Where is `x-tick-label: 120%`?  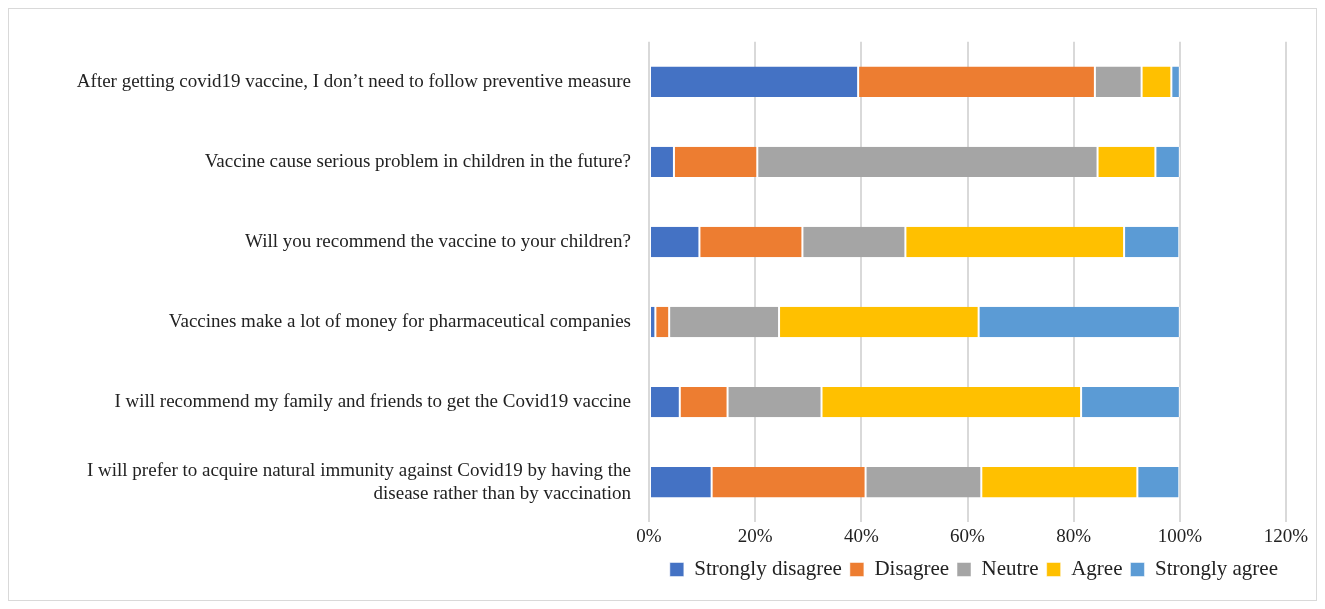
x-tick-label: 120% is located at coordinates (1286, 535).